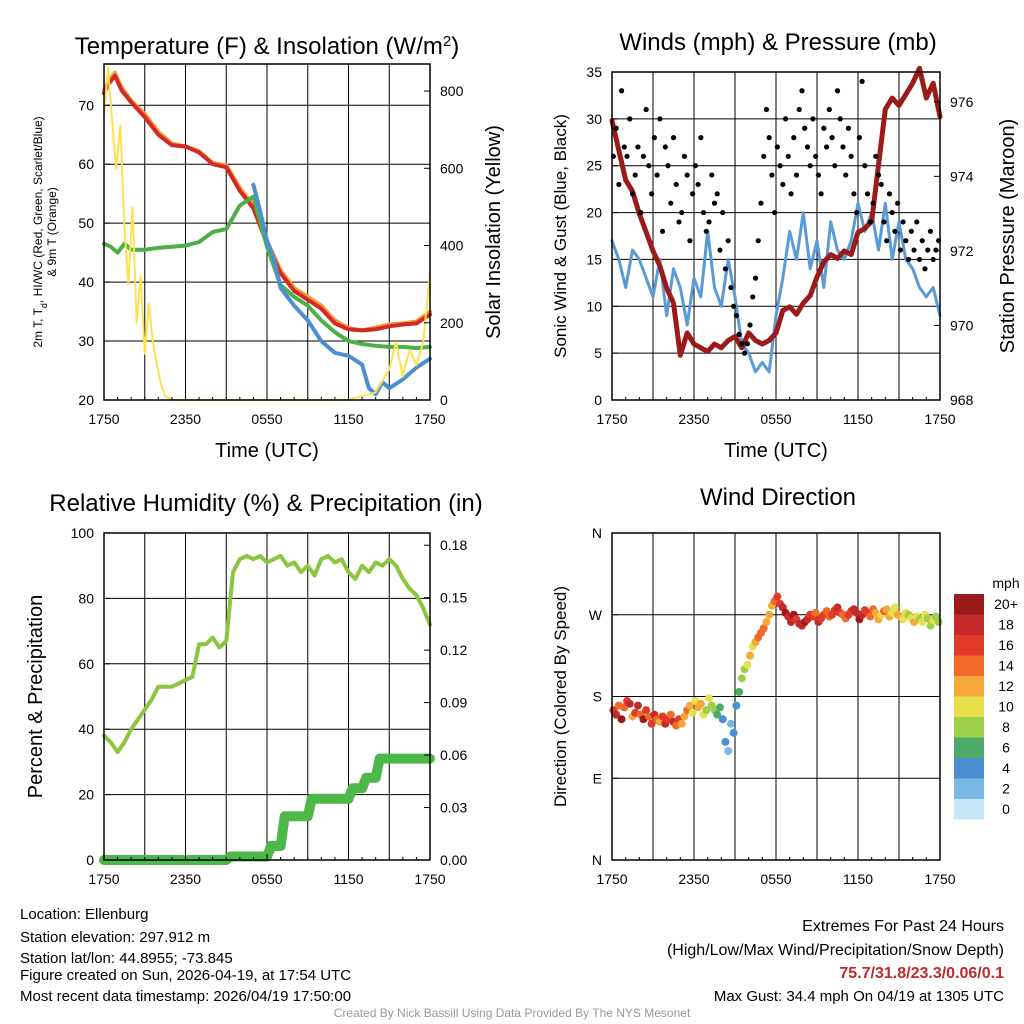  I want to click on colorbar-label: 2, so click(1006, 789).